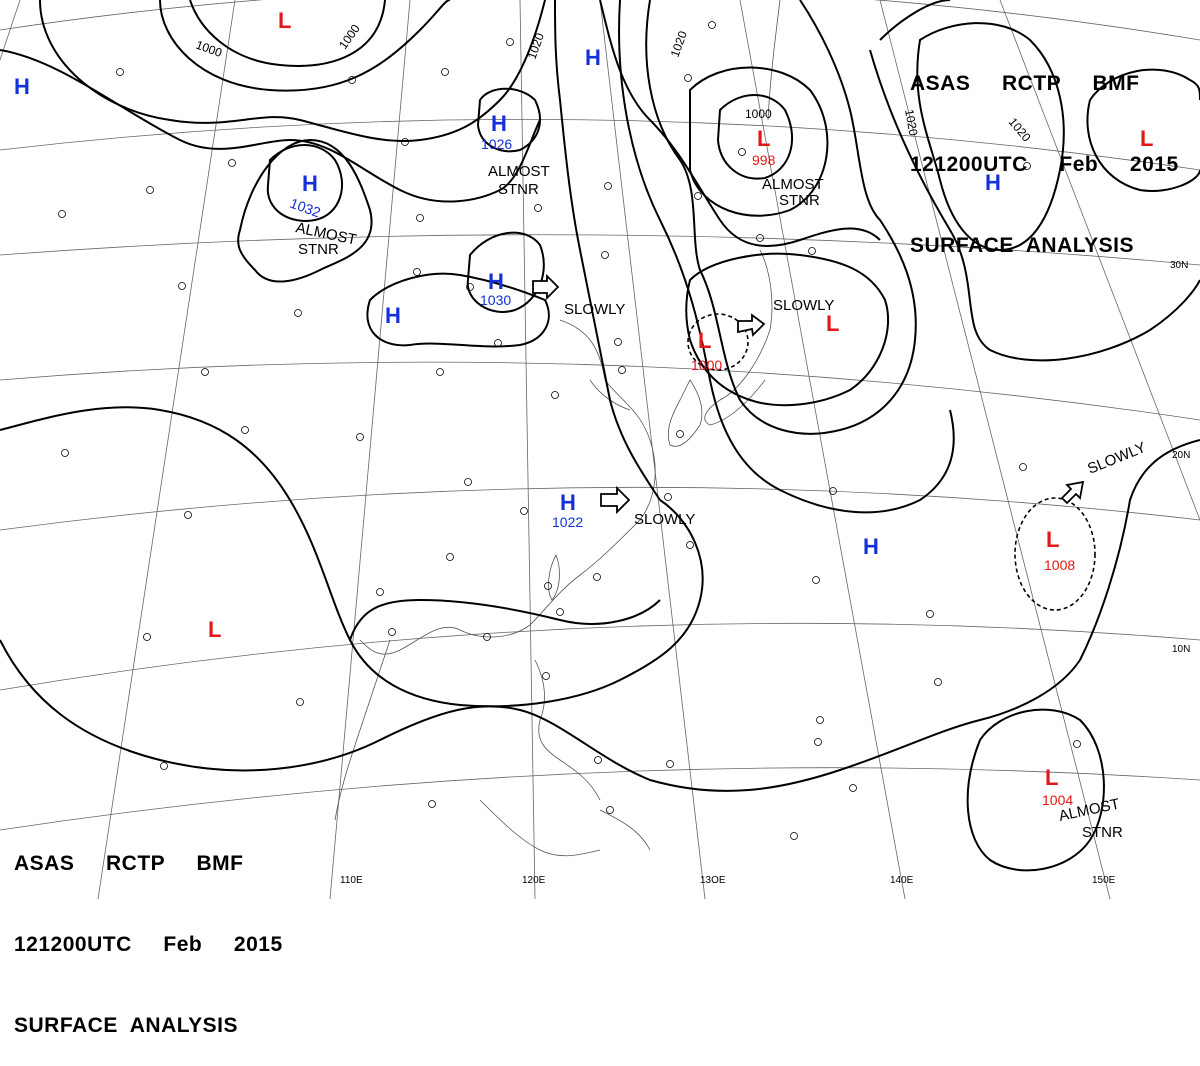  What do you see at coordinates (706, 365) in the screenshot?
I see `low-center-value: 1000` at bounding box center [706, 365].